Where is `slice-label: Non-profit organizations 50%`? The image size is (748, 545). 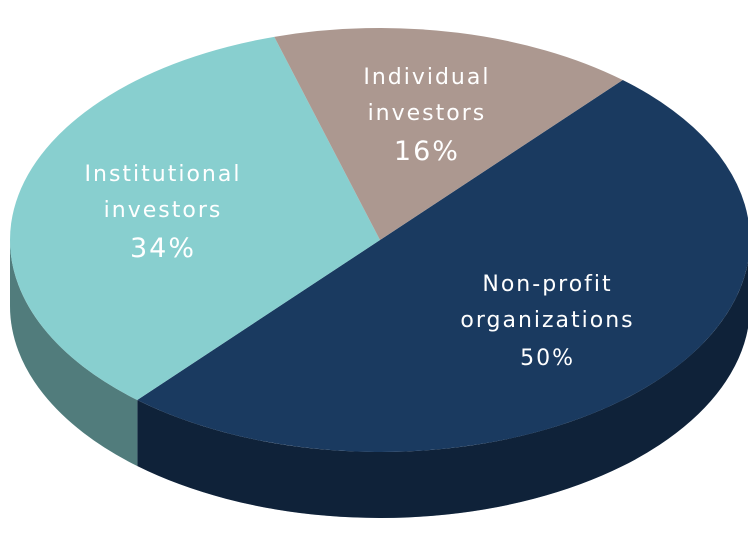
slice-label: Non-profit organizations 50% is located at coordinates (548, 323).